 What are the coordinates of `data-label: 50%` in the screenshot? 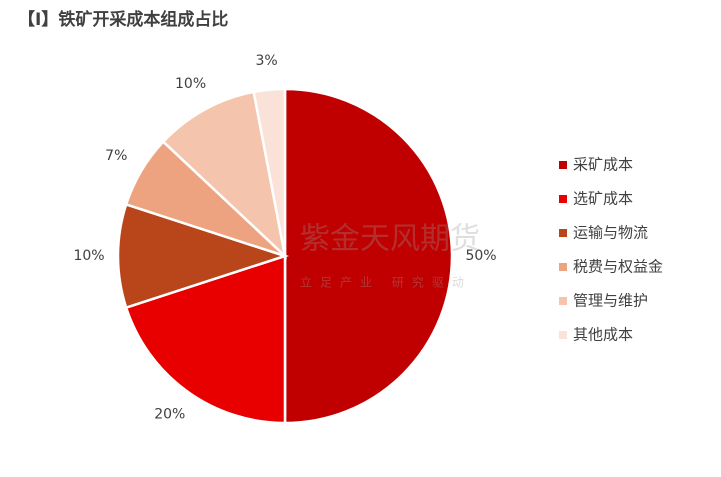 It's located at (480, 256).